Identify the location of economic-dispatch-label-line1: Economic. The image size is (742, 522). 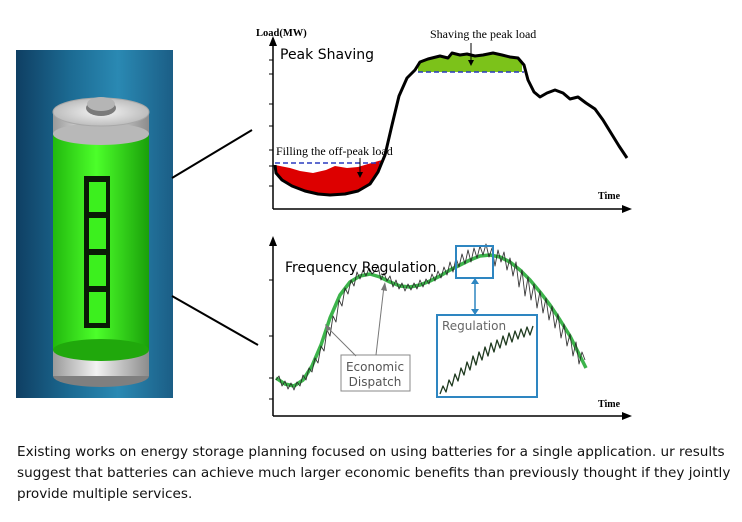
(375, 367).